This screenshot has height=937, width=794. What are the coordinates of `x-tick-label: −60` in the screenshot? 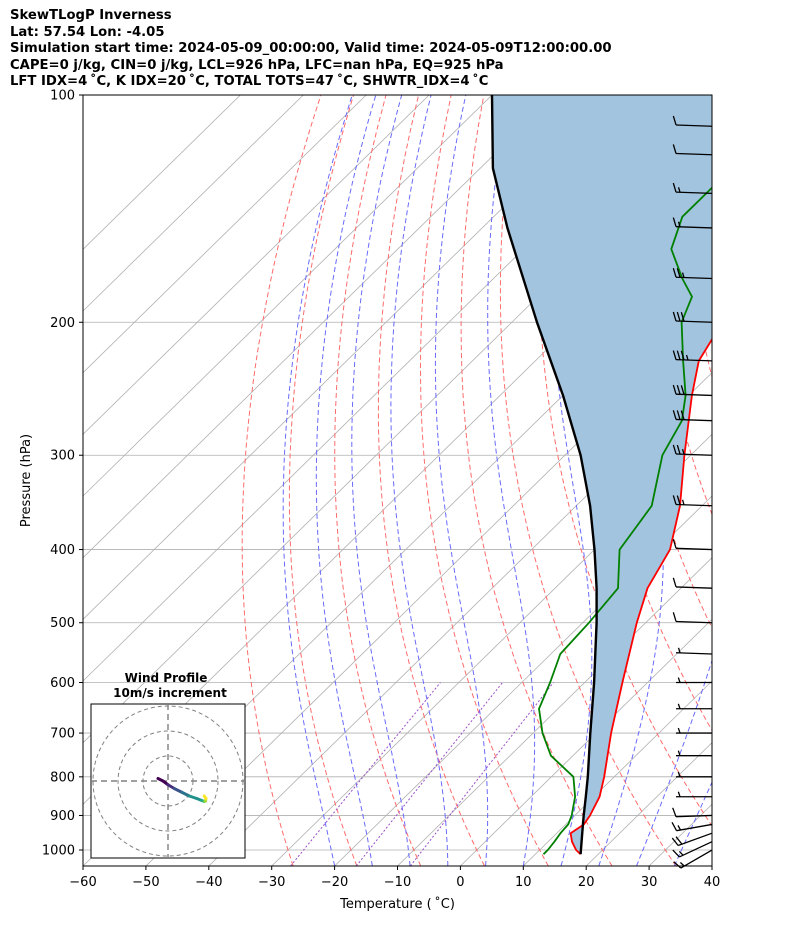 It's located at (82, 882).